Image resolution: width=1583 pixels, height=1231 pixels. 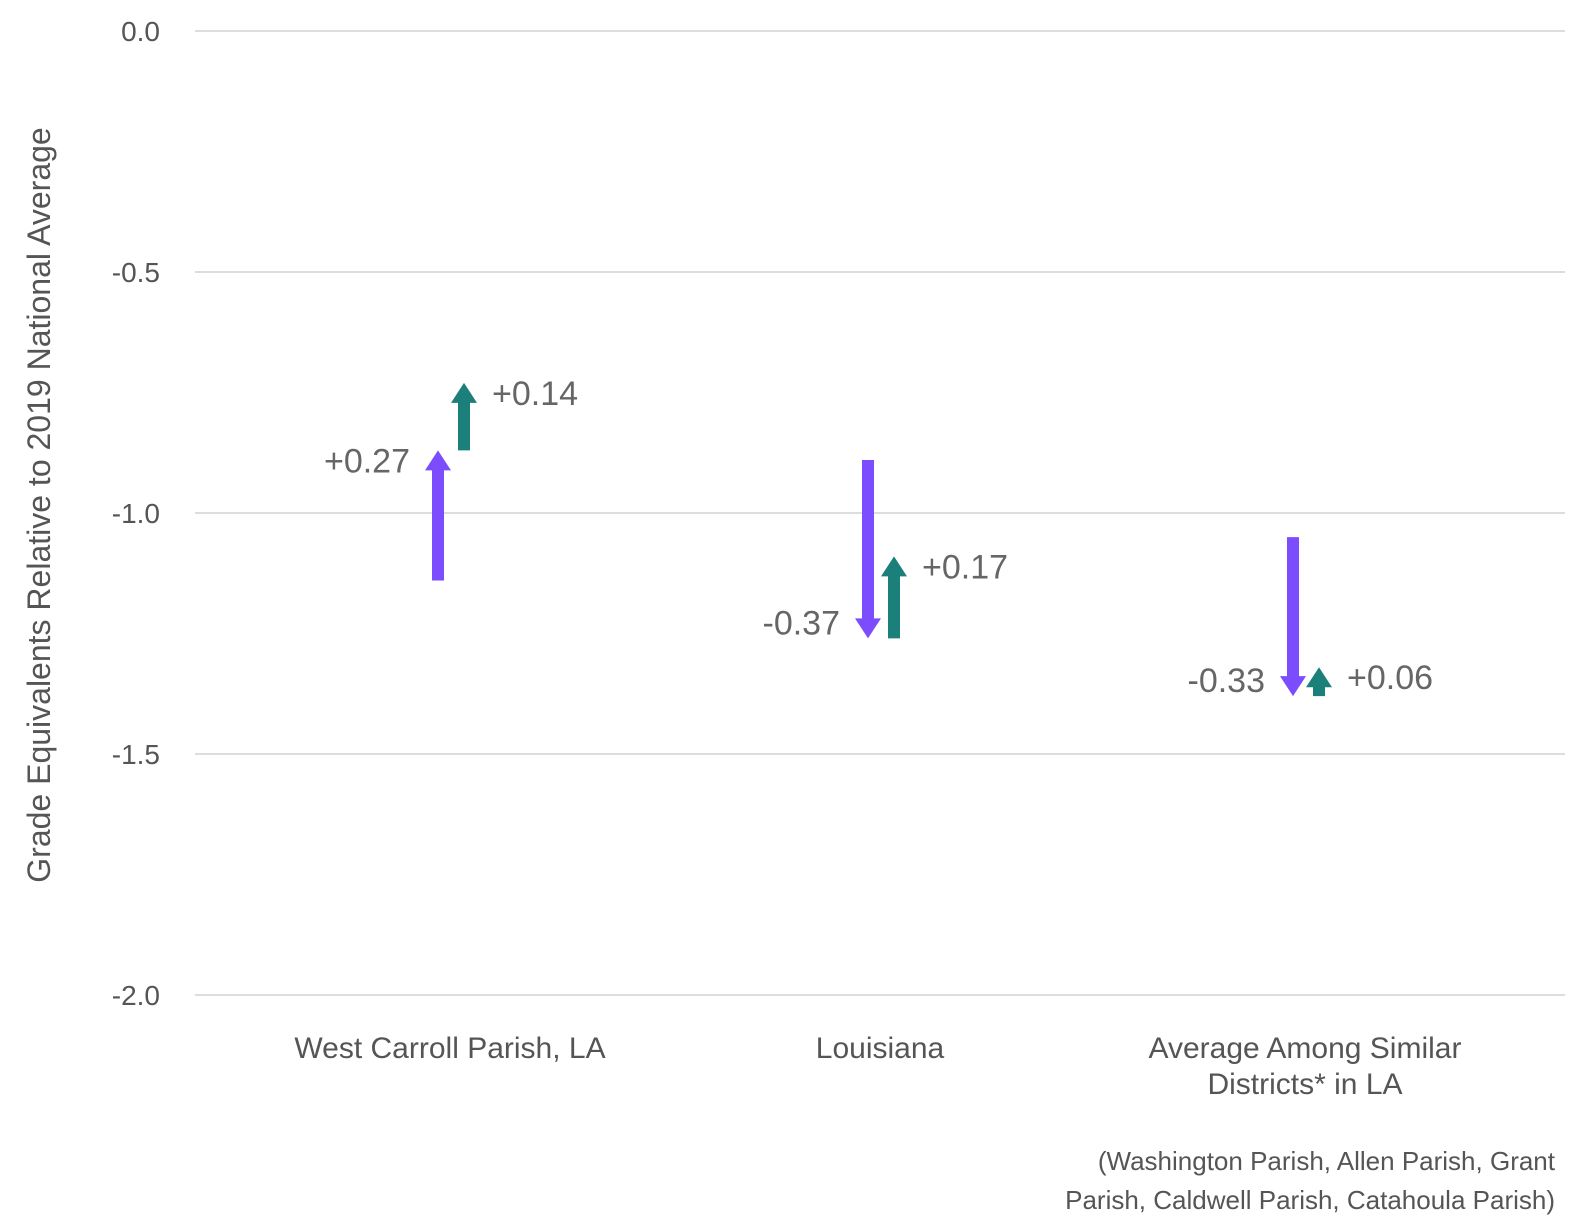 What do you see at coordinates (802, 623) in the screenshot?
I see `value-label: -0.37` at bounding box center [802, 623].